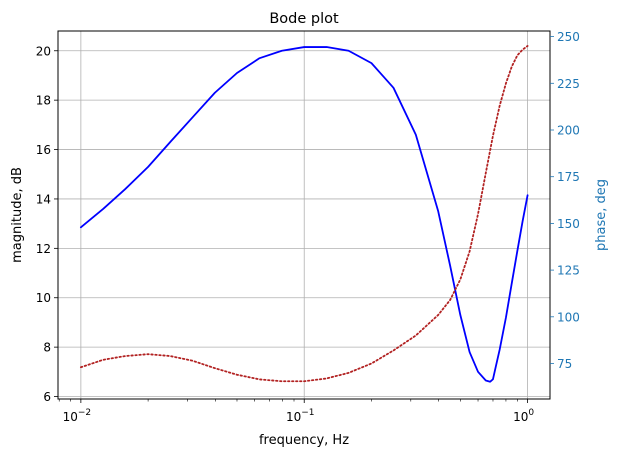 The width and height of the screenshot is (618, 457). I want to click on y-axis-label-right: phase, deg, so click(601, 215).